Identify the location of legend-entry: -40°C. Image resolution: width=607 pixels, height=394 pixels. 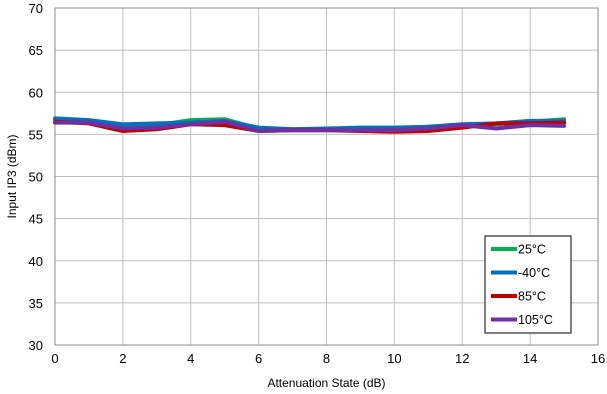
(534, 273).